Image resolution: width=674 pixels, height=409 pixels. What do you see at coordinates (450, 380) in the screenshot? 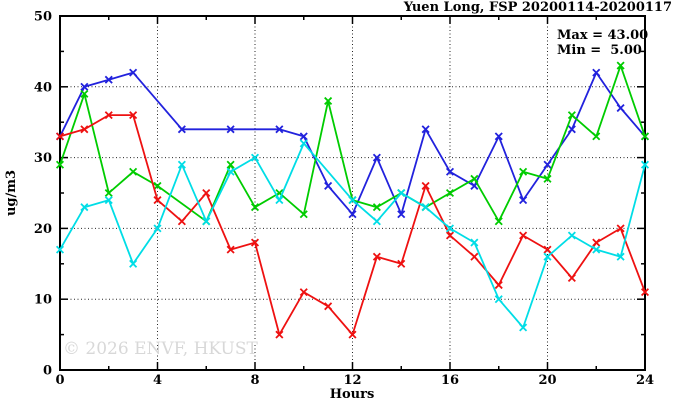
I see `x-tick-label: 16` at bounding box center [450, 380].